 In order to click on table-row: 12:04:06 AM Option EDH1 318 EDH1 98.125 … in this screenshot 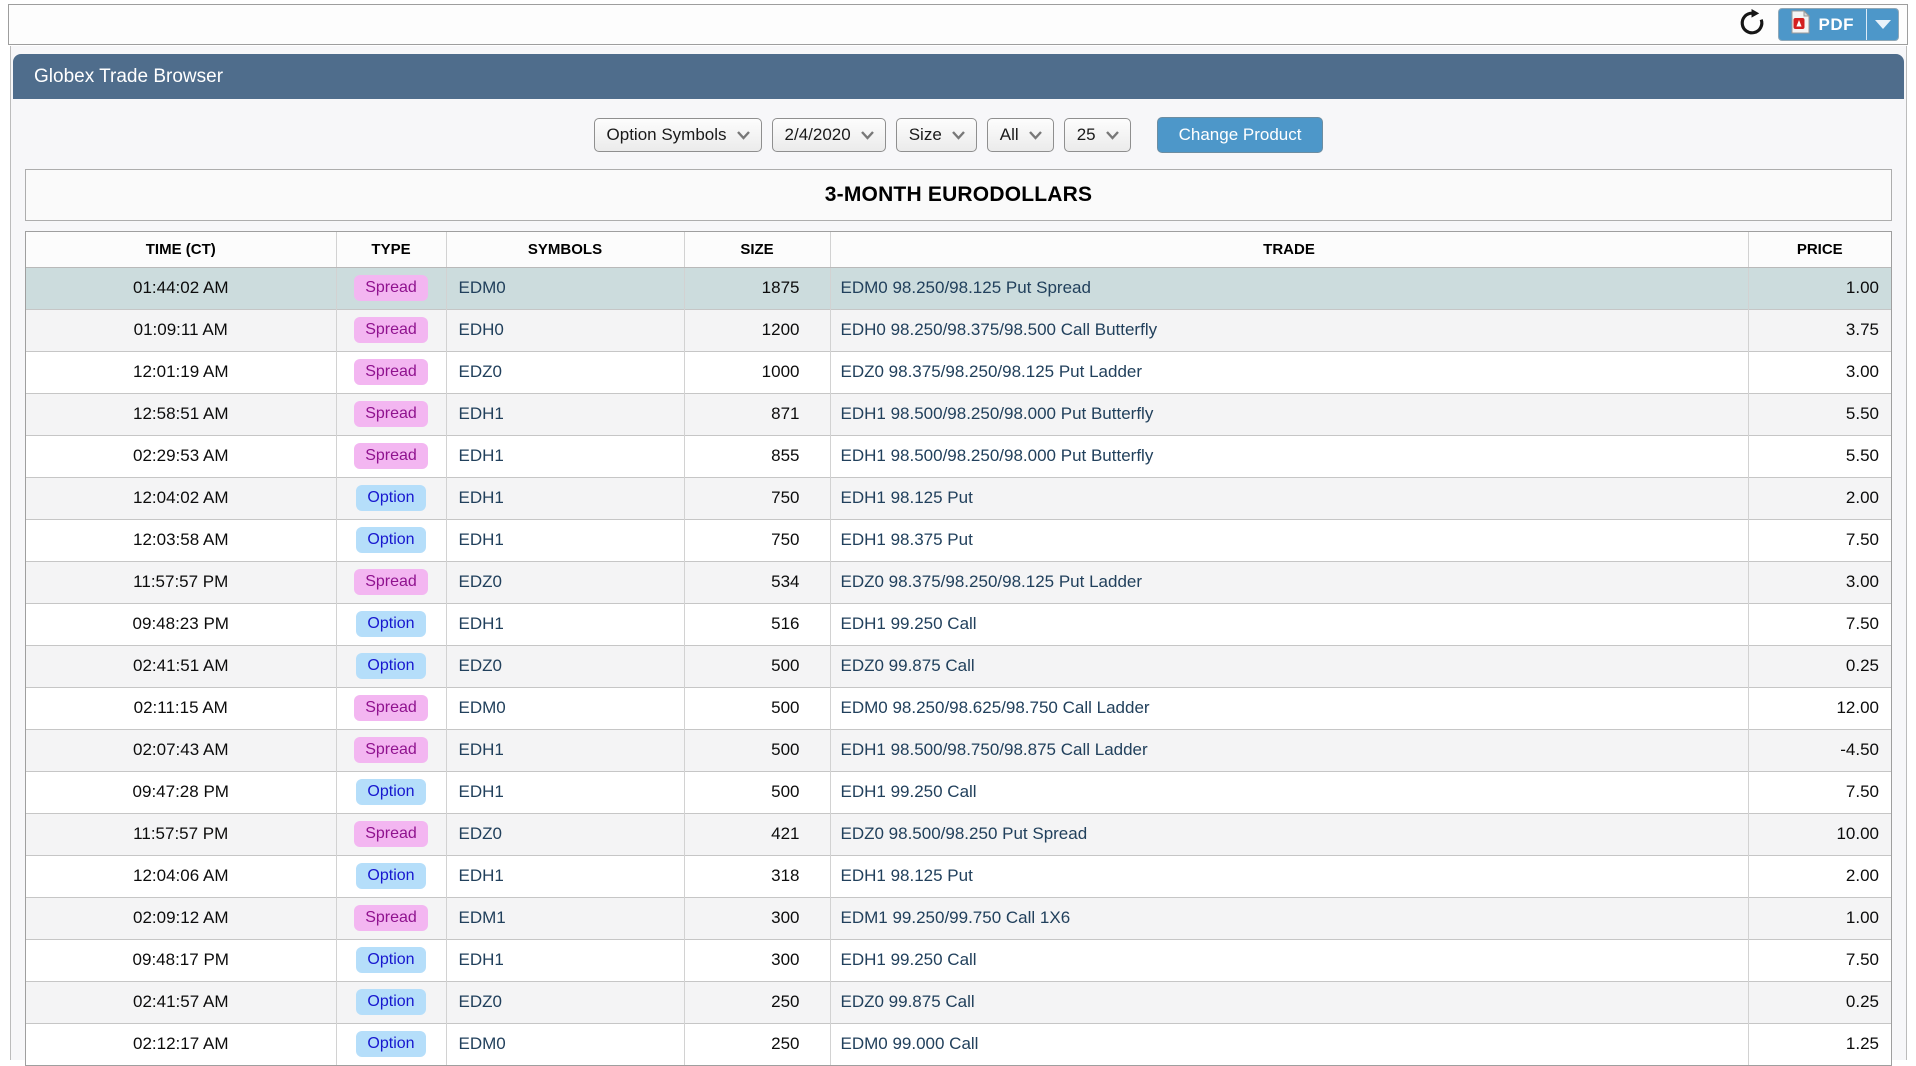, I will do `click(958, 875)`.